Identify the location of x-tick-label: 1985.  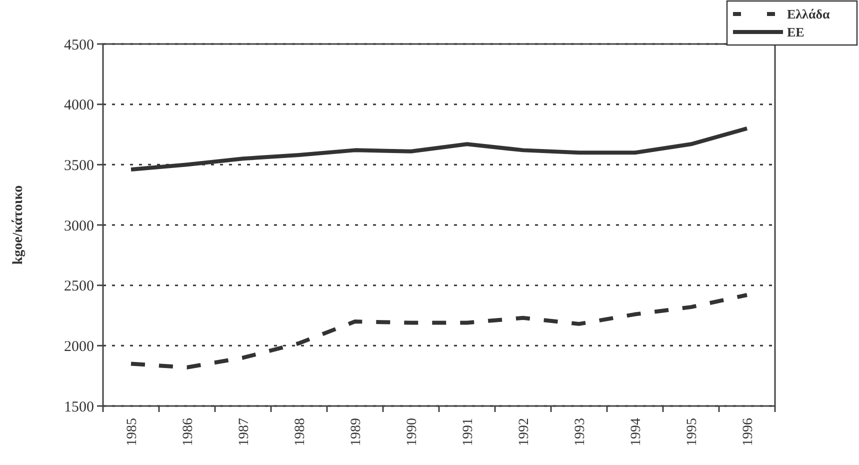
(132, 432).